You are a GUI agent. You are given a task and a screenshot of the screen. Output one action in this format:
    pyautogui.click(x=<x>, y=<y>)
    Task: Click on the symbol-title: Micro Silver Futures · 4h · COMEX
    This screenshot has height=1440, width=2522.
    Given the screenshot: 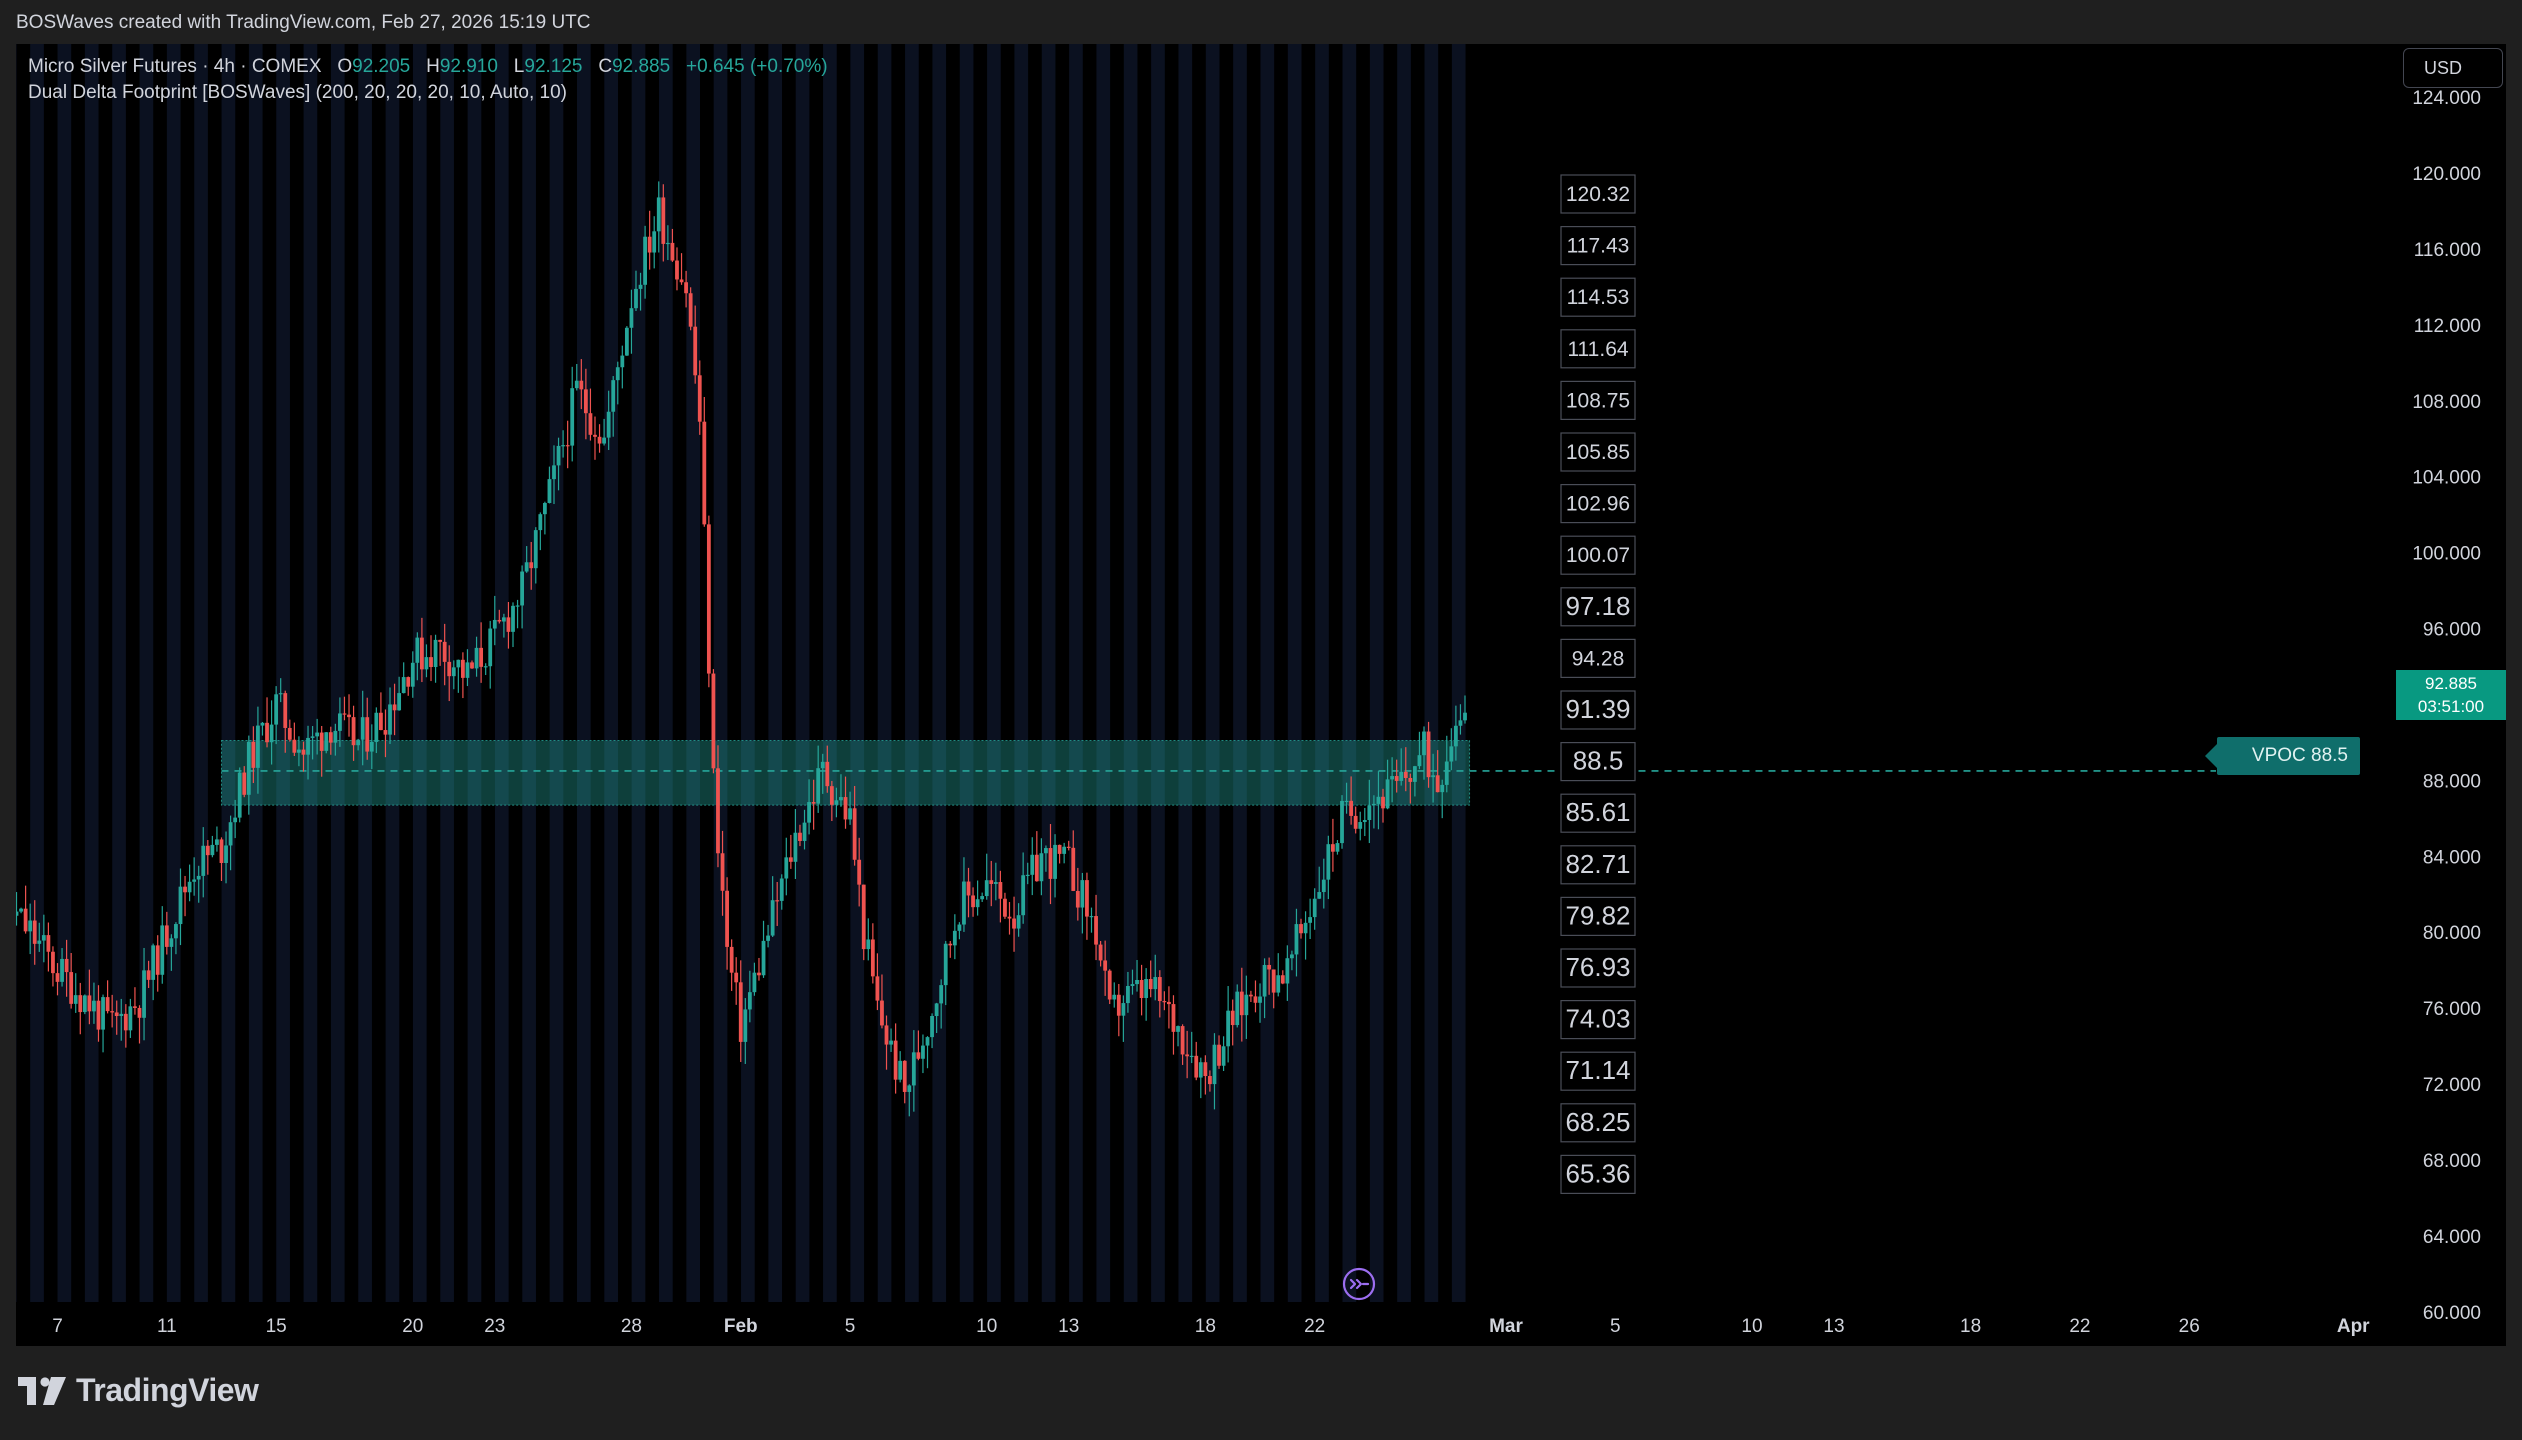 What is the action you would take?
    pyautogui.click(x=175, y=66)
    